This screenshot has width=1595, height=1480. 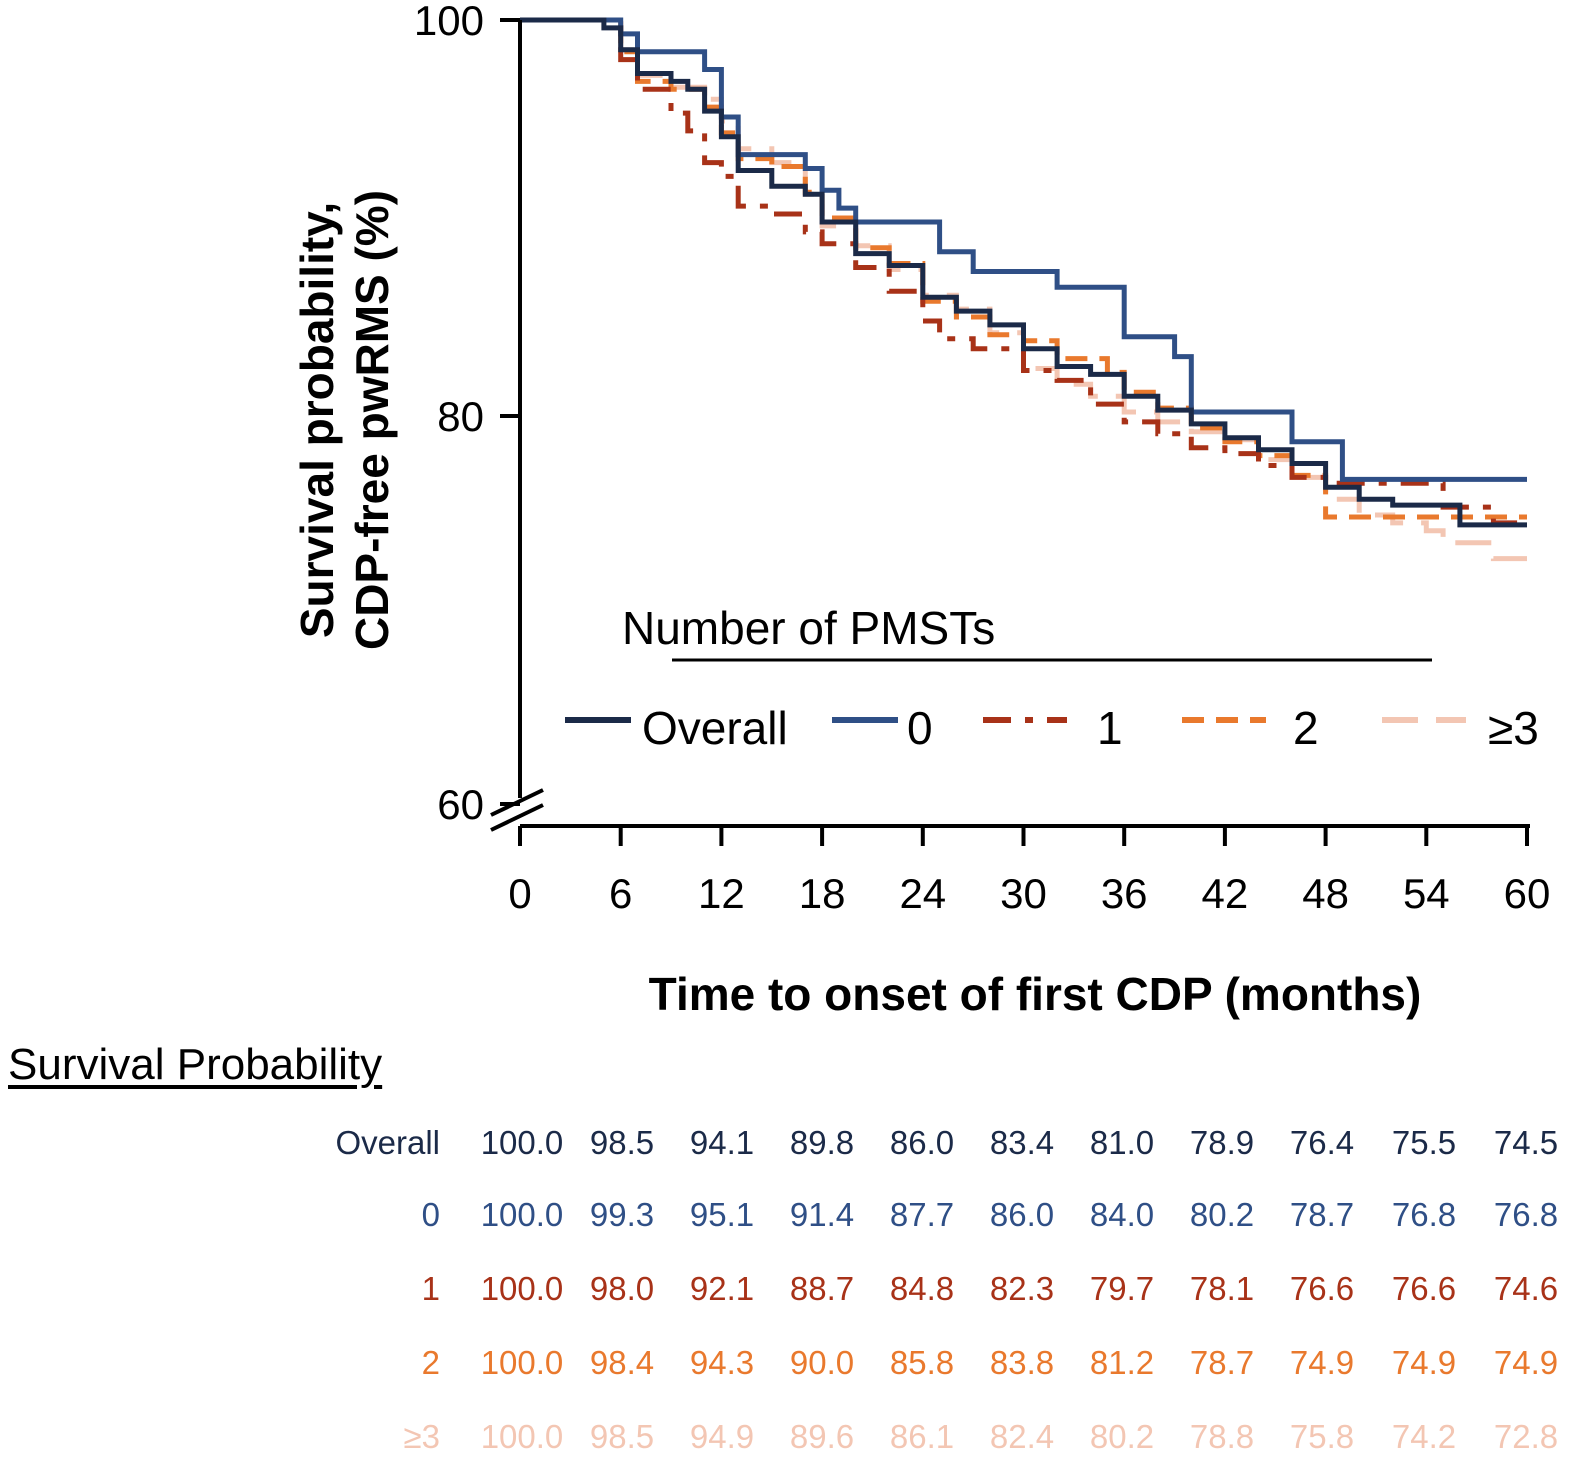 I want to click on legend-label-0: 0, so click(x=920, y=728).